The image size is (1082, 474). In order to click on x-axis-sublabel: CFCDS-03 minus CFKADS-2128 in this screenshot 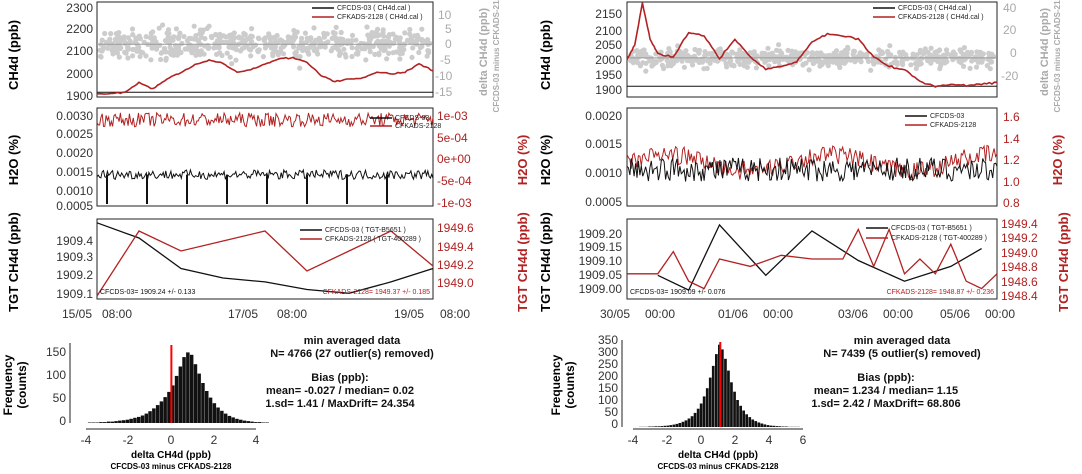, I will do `click(718, 466)`.